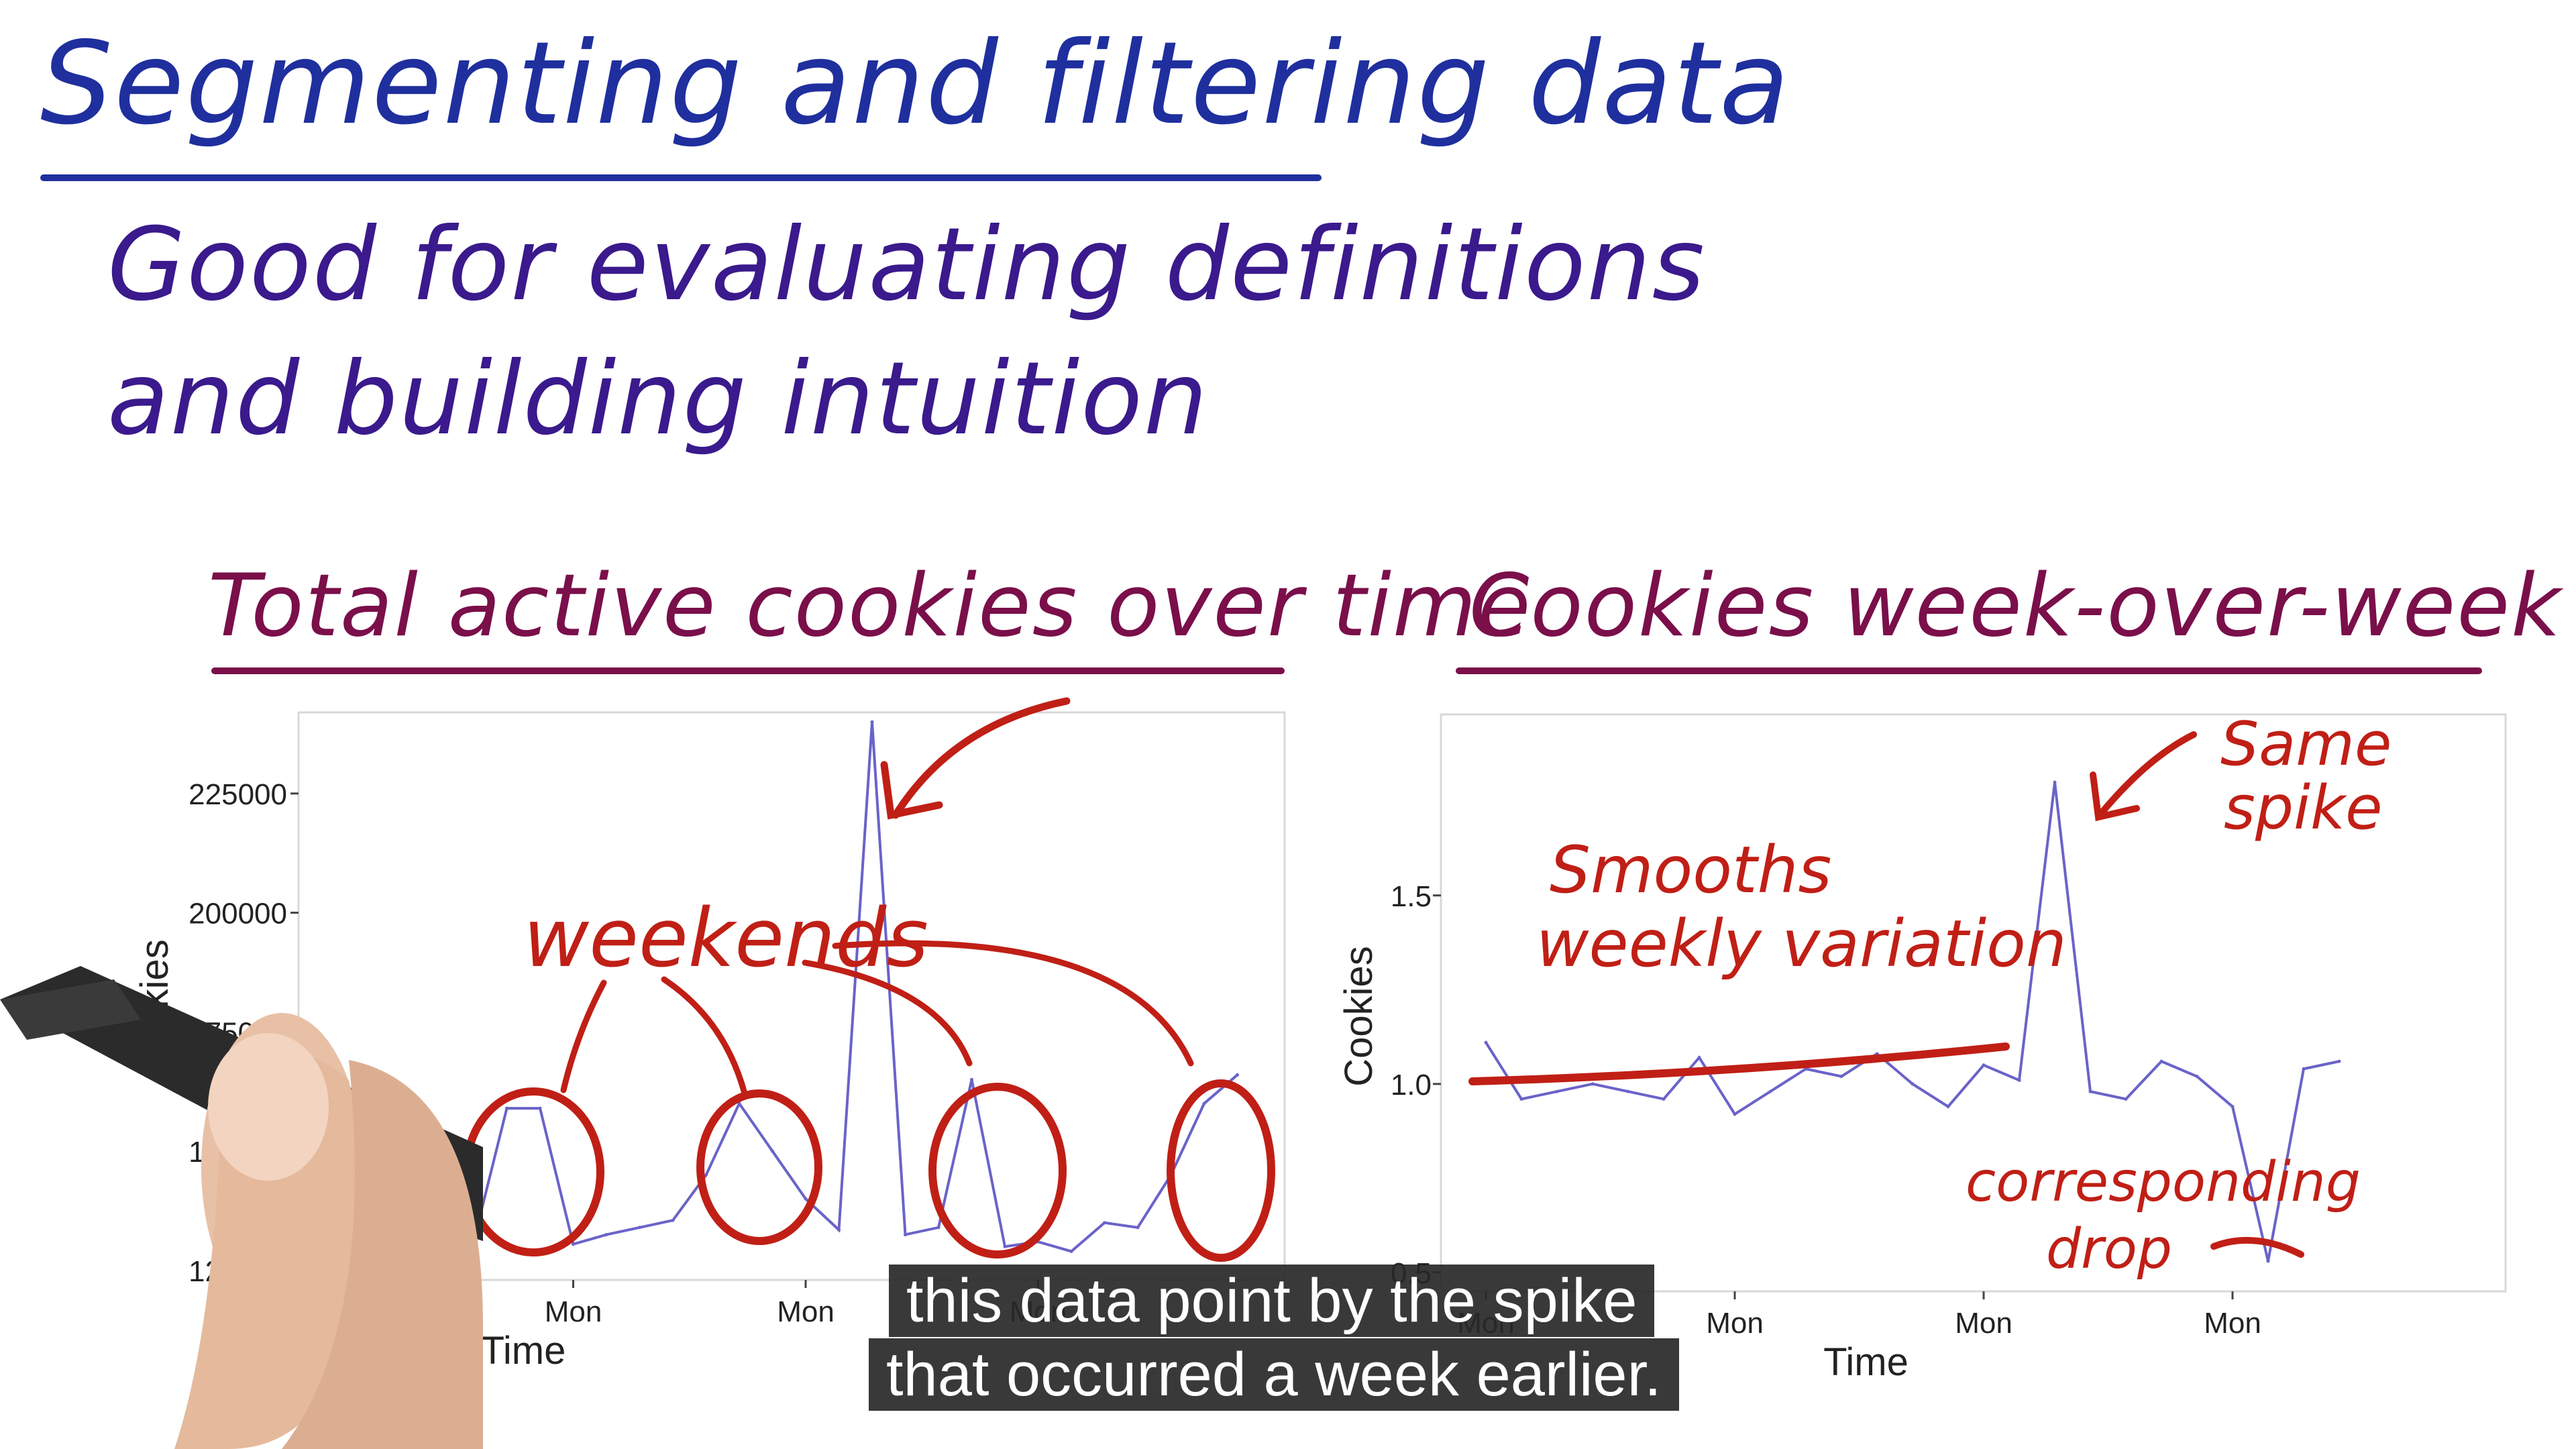  What do you see at coordinates (911, 790) in the screenshot?
I see `spike-arrowhead-annotation` at bounding box center [911, 790].